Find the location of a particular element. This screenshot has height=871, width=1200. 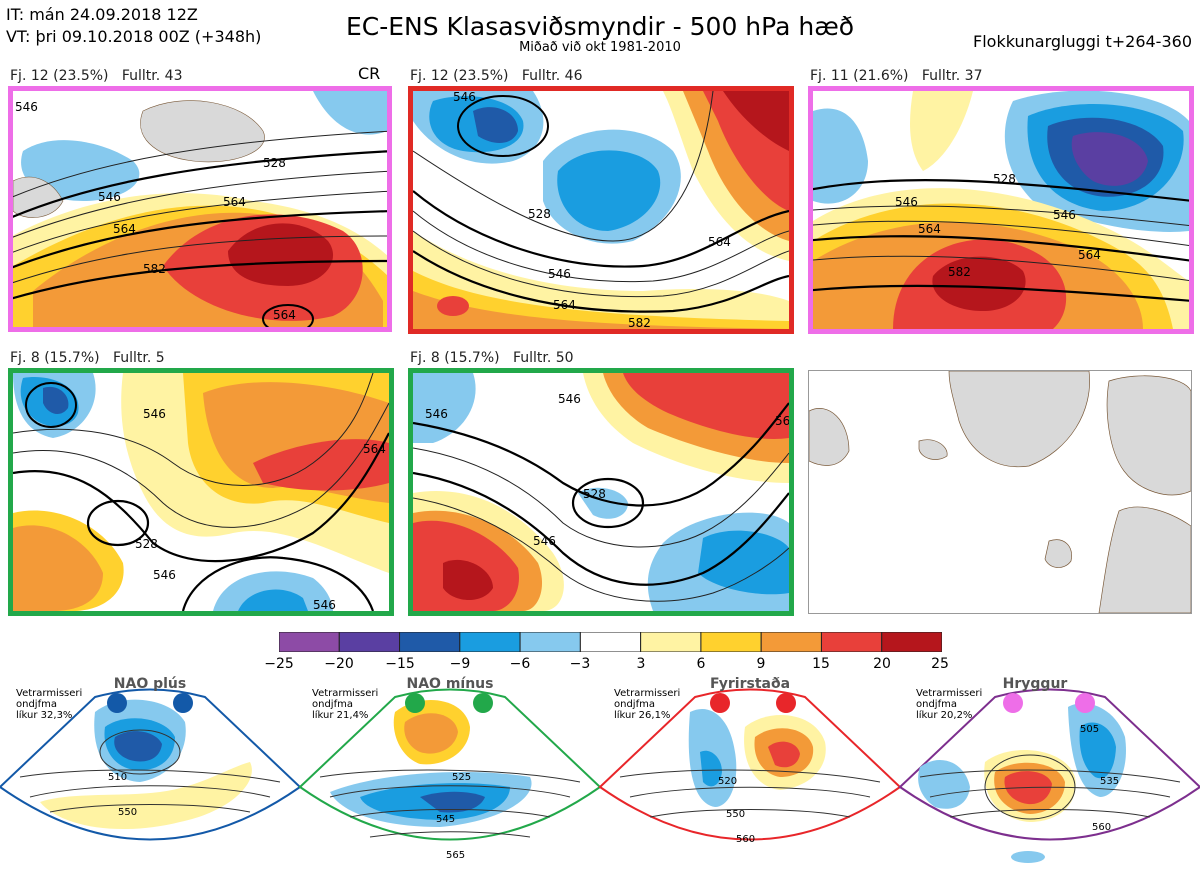

colorbar-tick: 25 is located at coordinates (940, 664).